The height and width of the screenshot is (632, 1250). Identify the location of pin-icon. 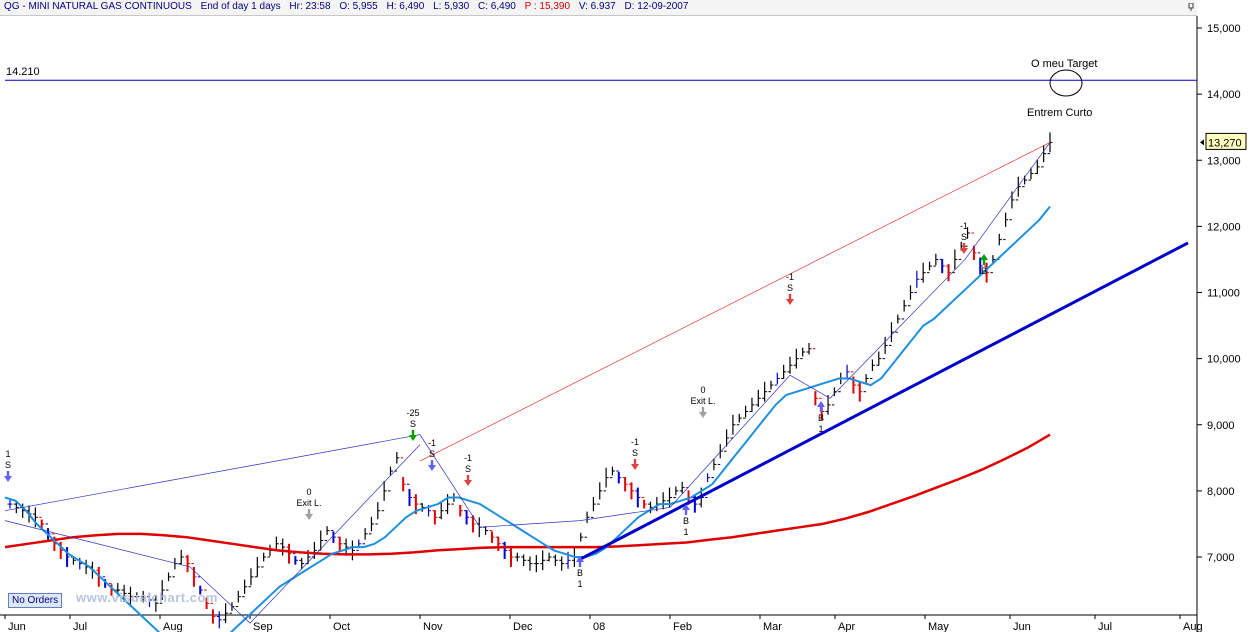
(1191, 7).